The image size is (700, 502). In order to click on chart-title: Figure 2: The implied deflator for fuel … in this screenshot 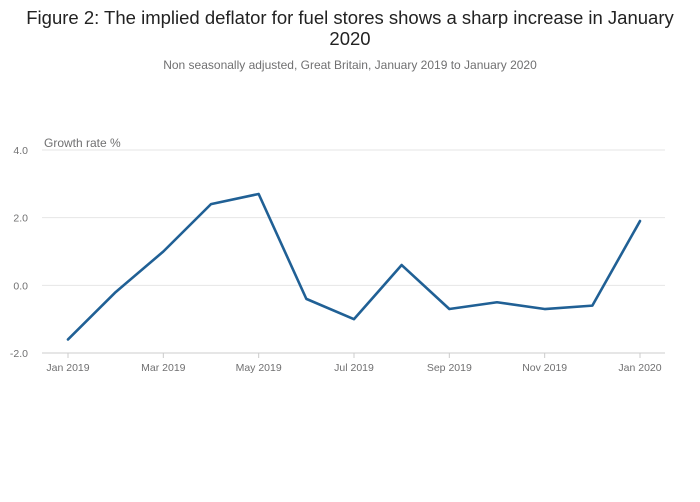, I will do `click(350, 28)`.